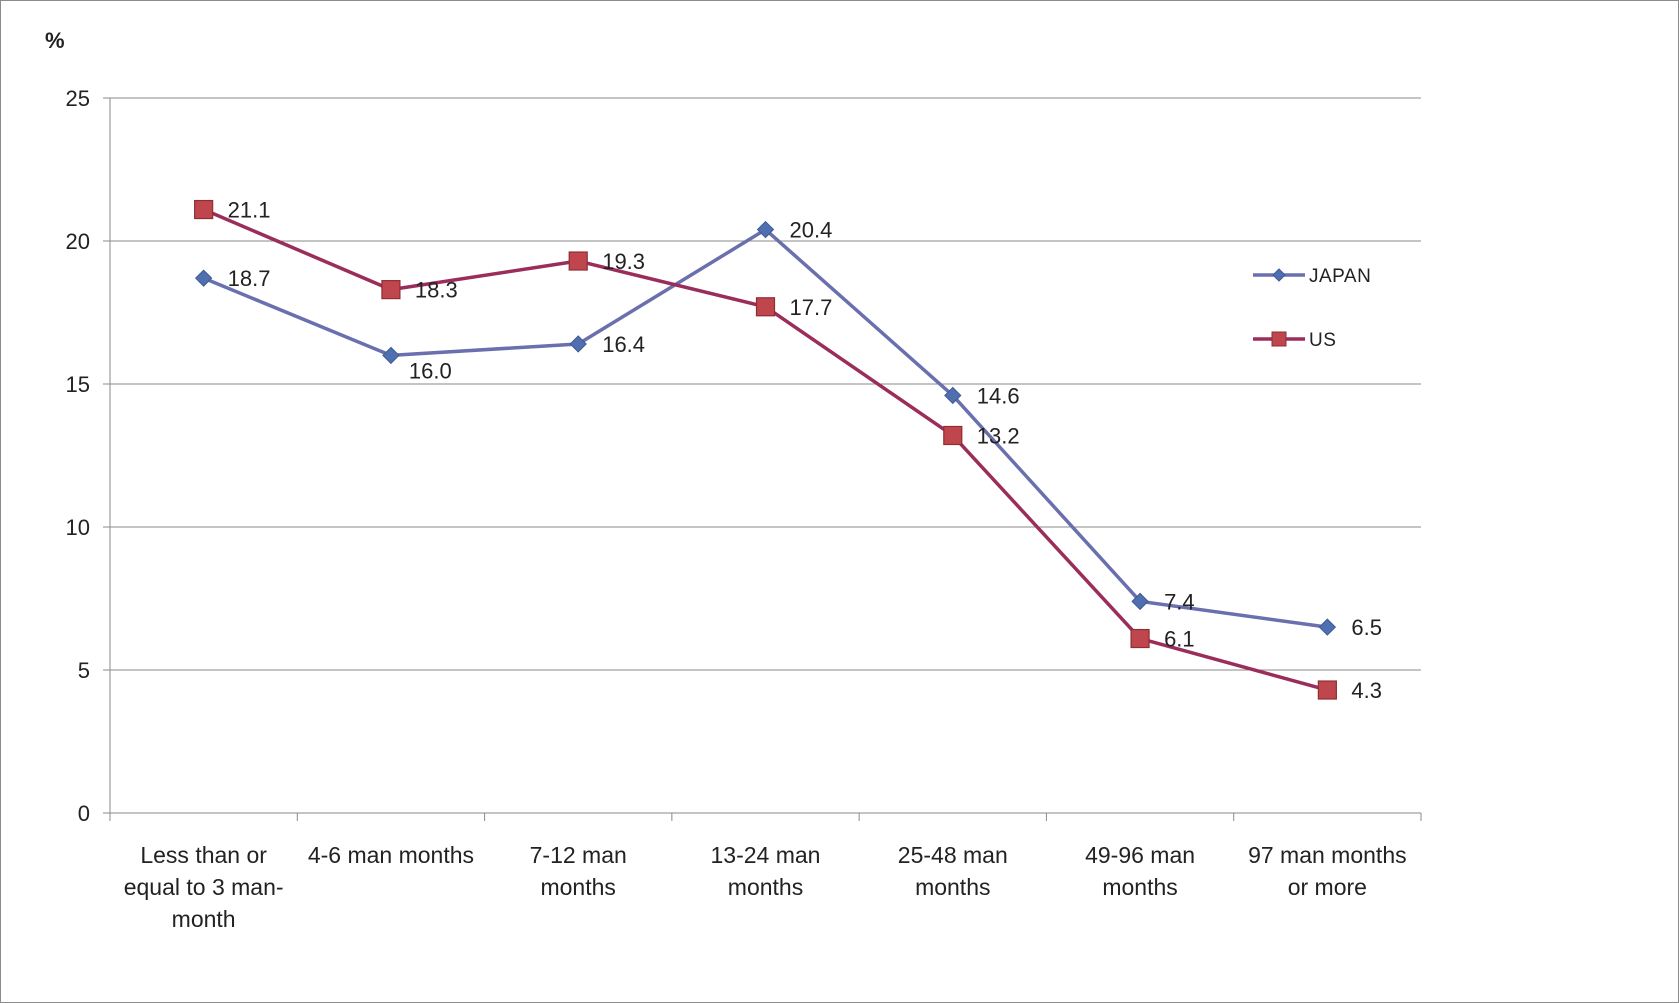  What do you see at coordinates (811, 307) in the screenshot?
I see `data-label: 17.7` at bounding box center [811, 307].